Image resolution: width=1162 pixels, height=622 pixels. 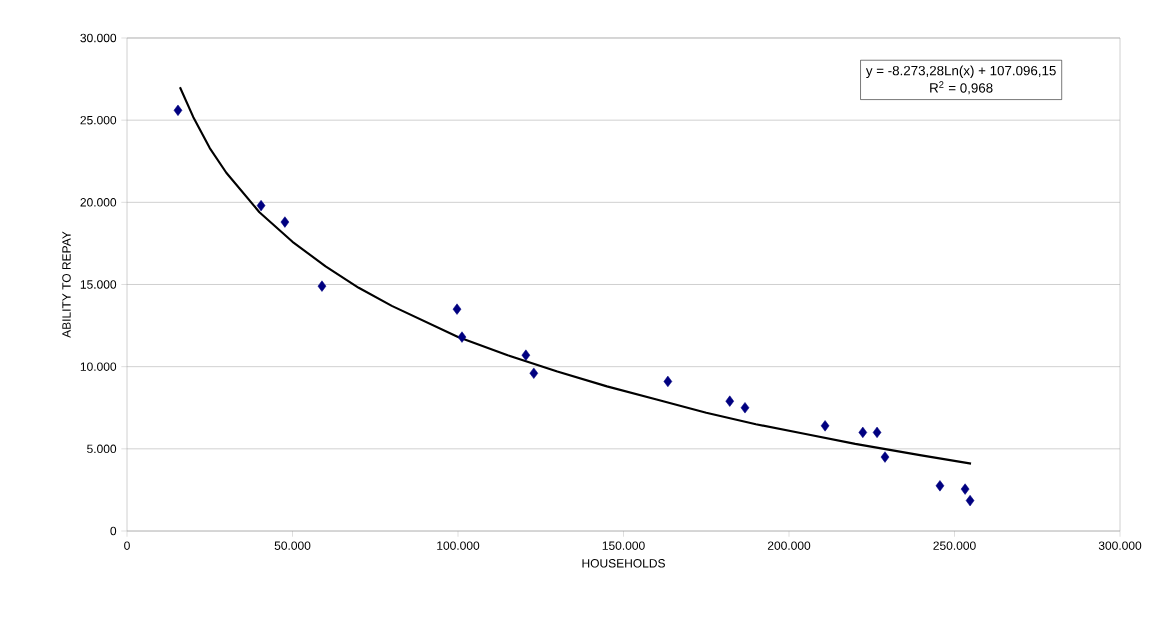 What do you see at coordinates (98, 284) in the screenshot?
I see `y-tick-label: 15.000` at bounding box center [98, 284].